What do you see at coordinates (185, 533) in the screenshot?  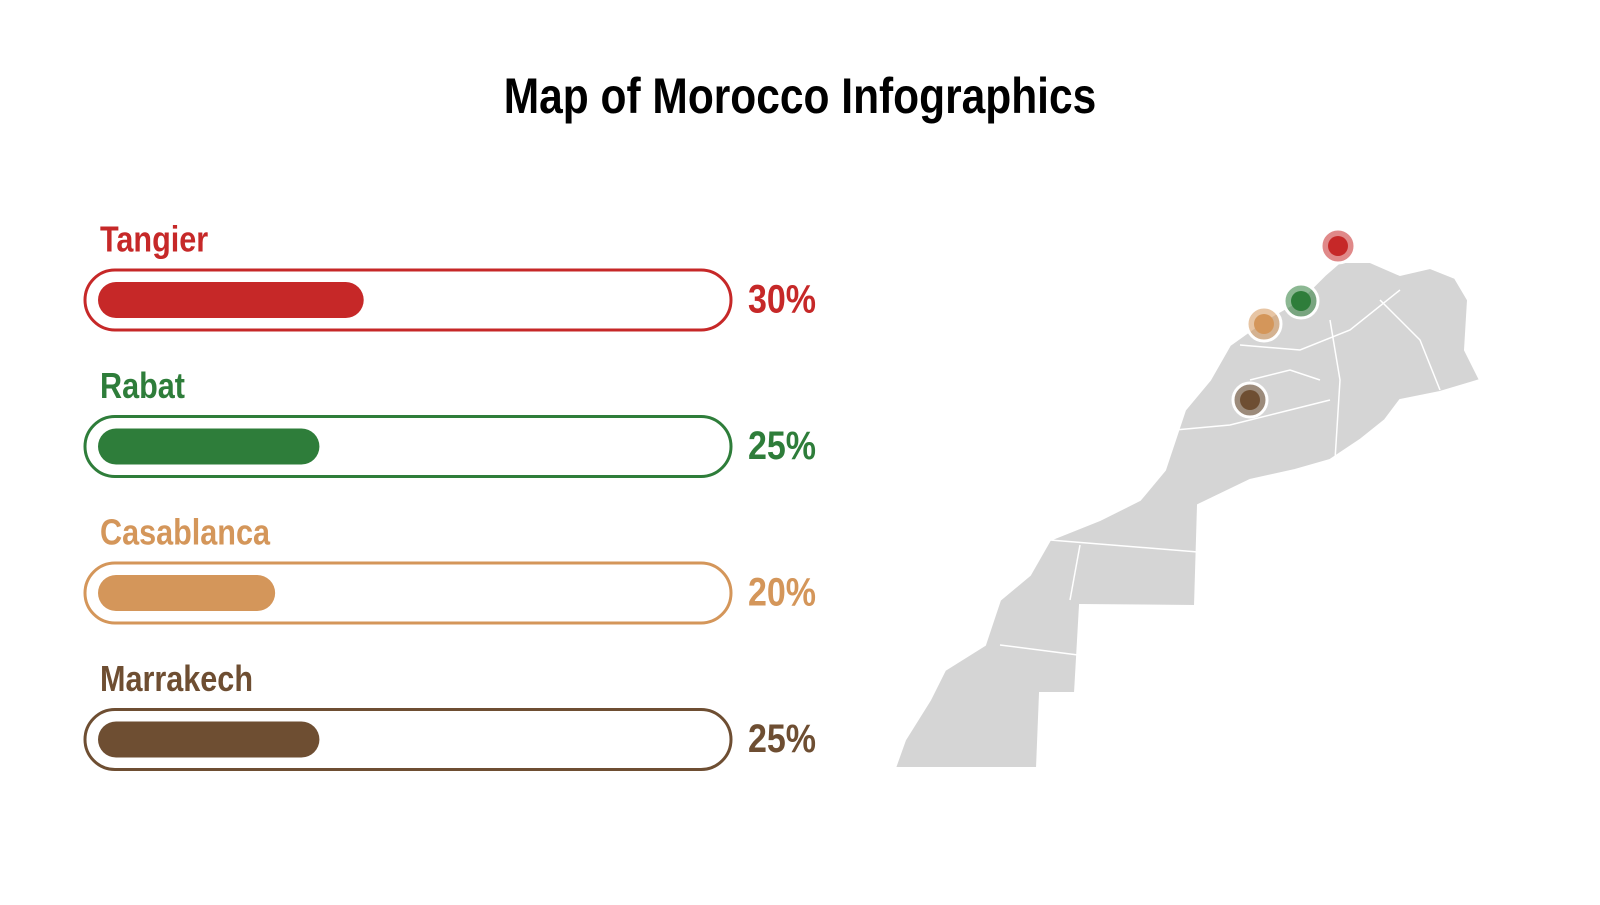 I see `city-label: Casablanca` at bounding box center [185, 533].